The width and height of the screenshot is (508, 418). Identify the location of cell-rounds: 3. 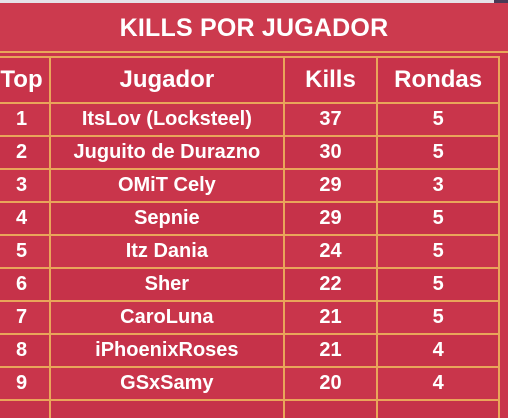
(438, 185).